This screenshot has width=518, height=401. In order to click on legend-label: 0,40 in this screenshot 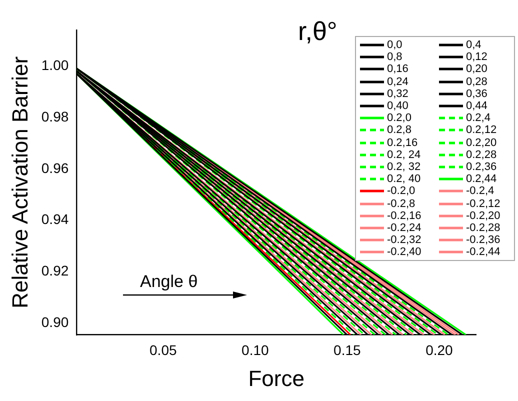, I will do `click(397, 106)`.